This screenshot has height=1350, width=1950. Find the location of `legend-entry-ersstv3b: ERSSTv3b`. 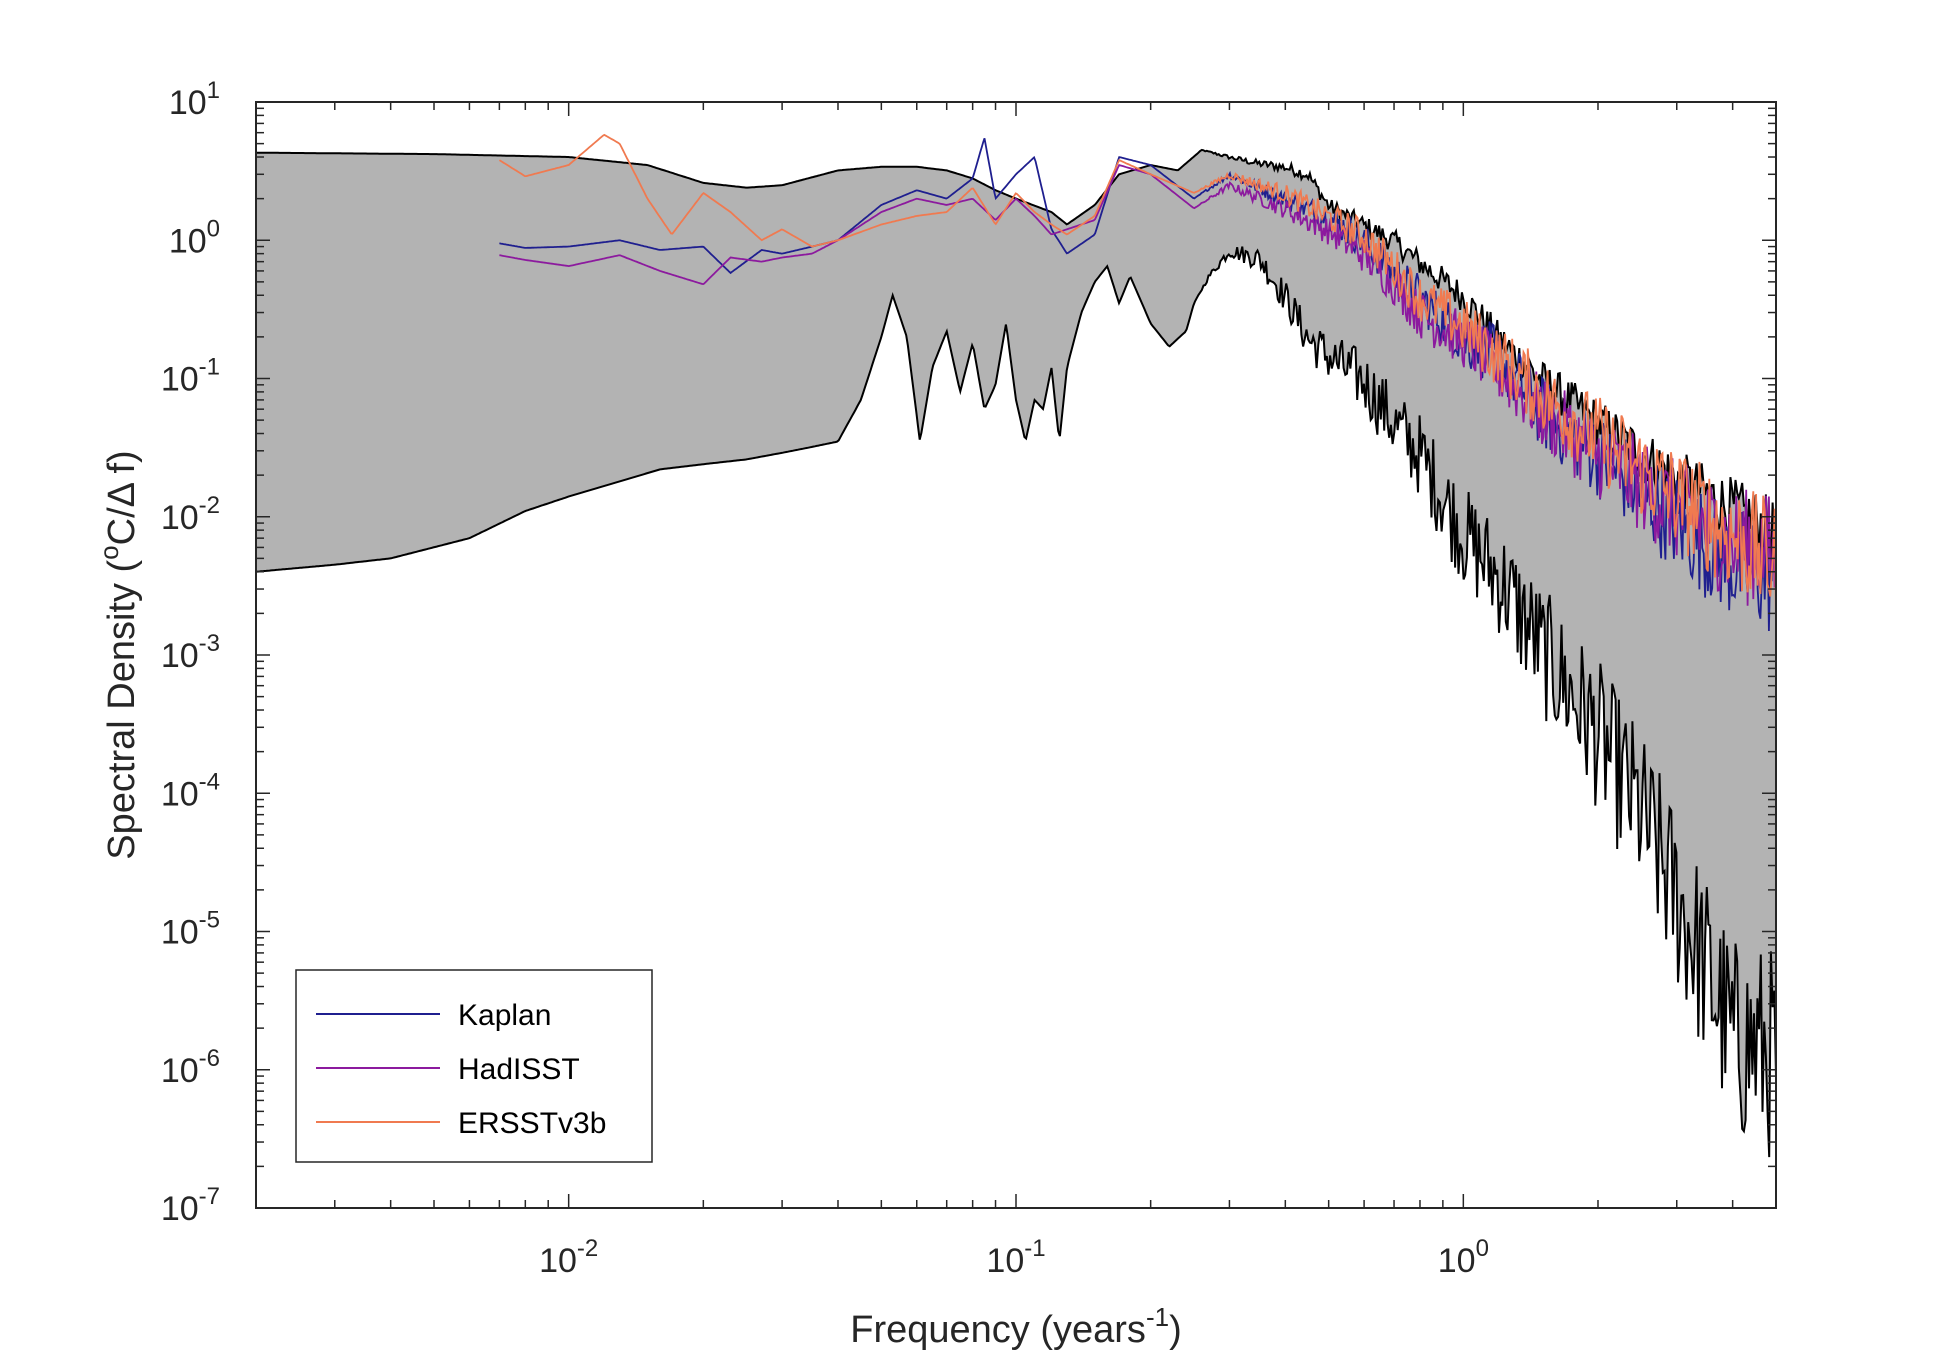

legend-entry-ersstv3b: ERSSTv3b is located at coordinates (461, 1123).